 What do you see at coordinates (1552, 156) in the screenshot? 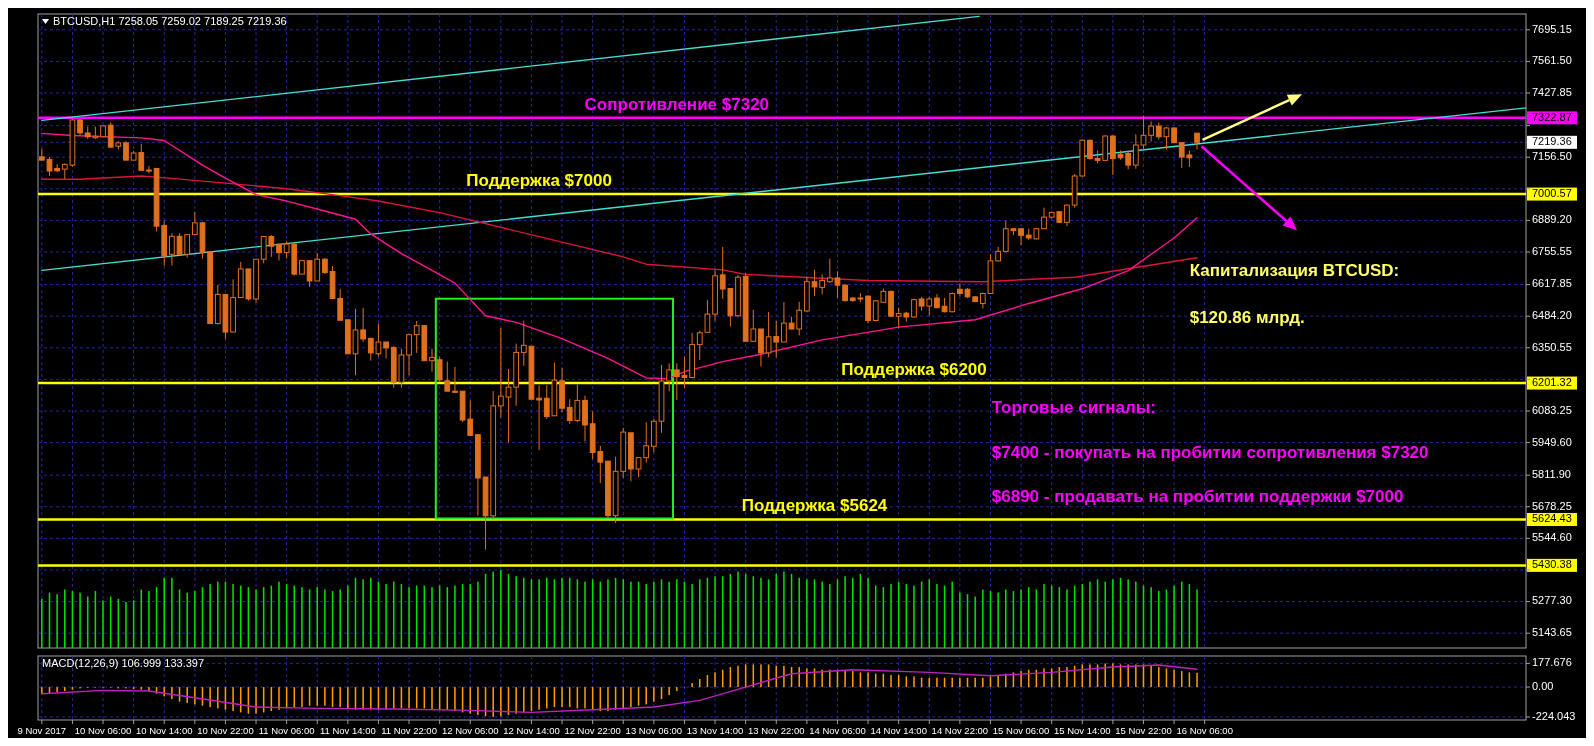
I see `y-tick-label: 7156.50` at bounding box center [1552, 156].